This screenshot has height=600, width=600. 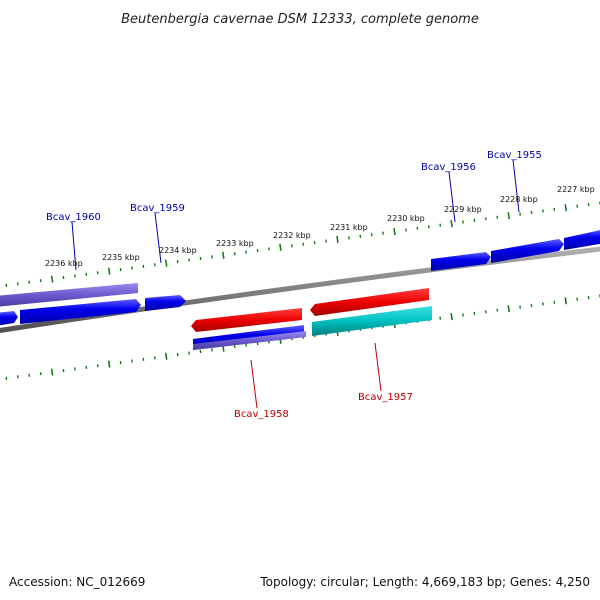 What do you see at coordinates (385, 397) in the screenshot?
I see `gene-label-bcav-1957: Bcav_1957` at bounding box center [385, 397].